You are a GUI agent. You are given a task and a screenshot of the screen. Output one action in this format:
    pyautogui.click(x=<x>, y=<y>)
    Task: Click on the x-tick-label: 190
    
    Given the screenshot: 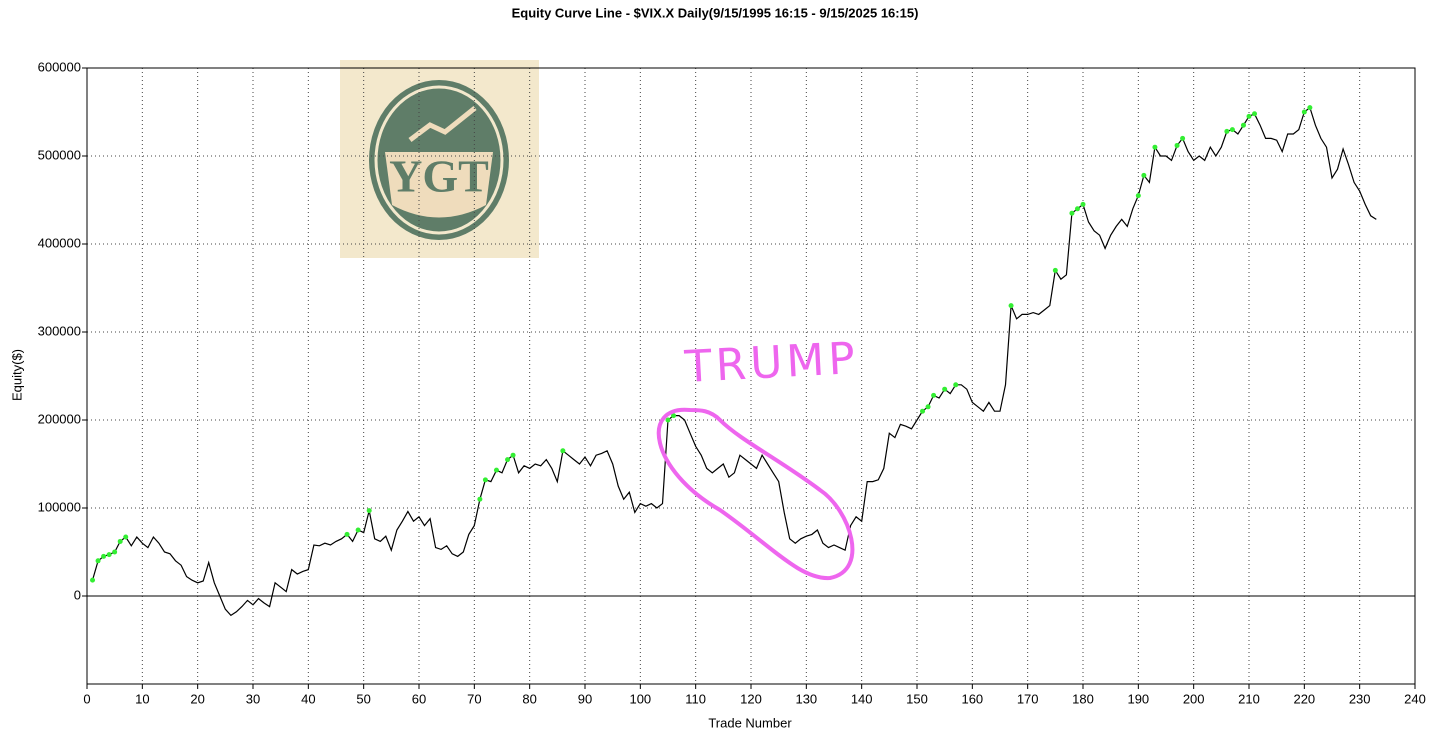 What is the action you would take?
    pyautogui.click(x=1138, y=698)
    